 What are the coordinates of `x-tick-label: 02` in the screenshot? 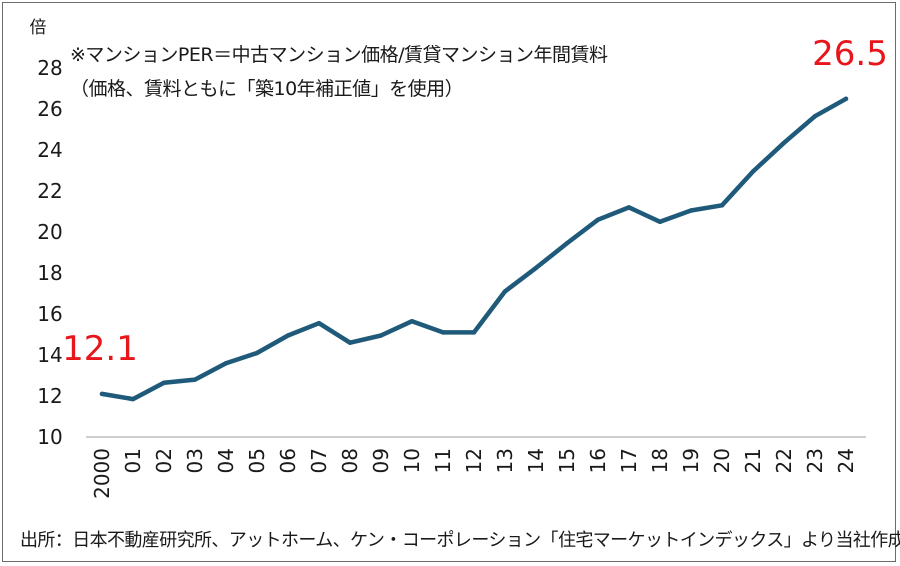 It's located at (164, 460).